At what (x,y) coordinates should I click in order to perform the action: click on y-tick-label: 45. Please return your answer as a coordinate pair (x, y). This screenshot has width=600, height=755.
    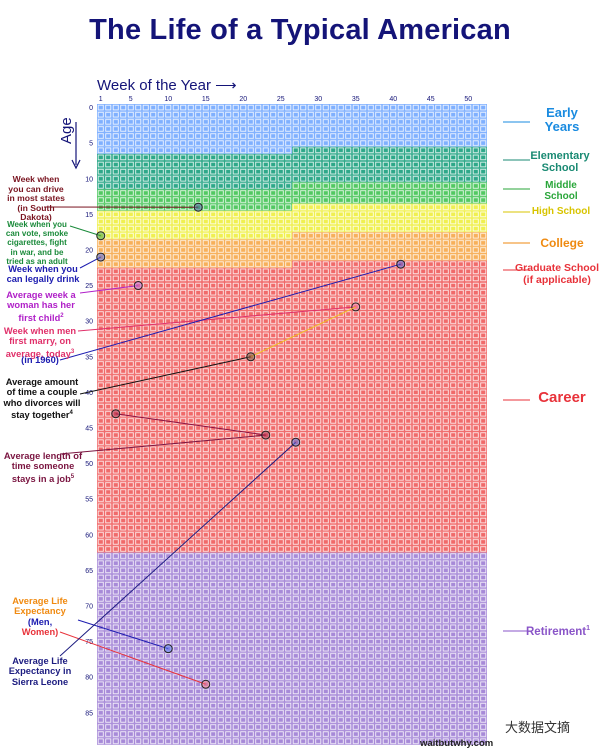
    Looking at the image, I should click on (89, 428).